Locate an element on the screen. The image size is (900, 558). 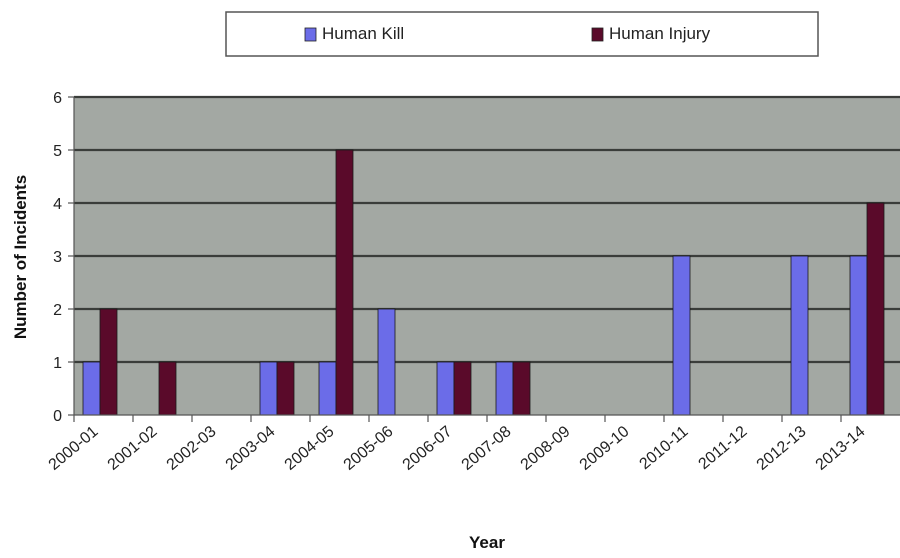
y-tick-label: 1 is located at coordinates (57, 363).